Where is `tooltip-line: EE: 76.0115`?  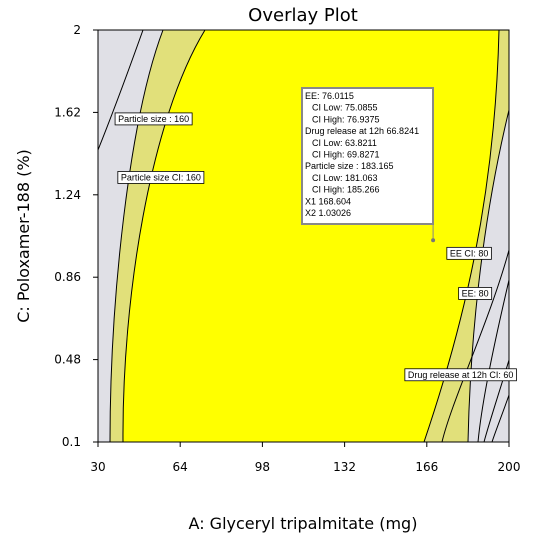 tooltip-line: EE: 76.0115 is located at coordinates (329, 96).